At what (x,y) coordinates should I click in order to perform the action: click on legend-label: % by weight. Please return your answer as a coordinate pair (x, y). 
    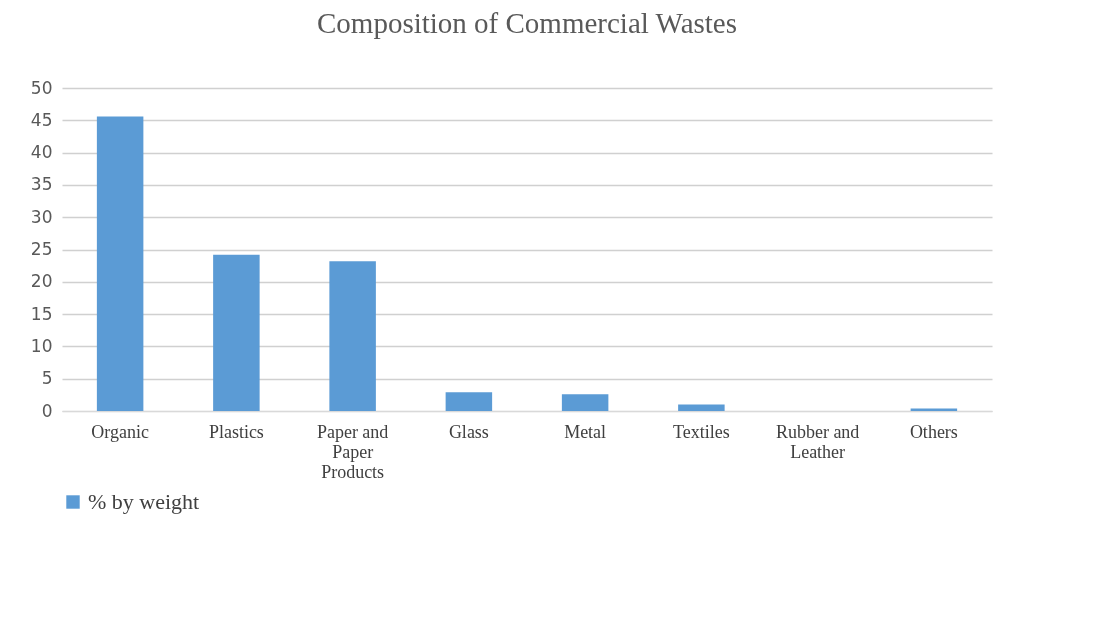
    Looking at the image, I should click on (144, 501).